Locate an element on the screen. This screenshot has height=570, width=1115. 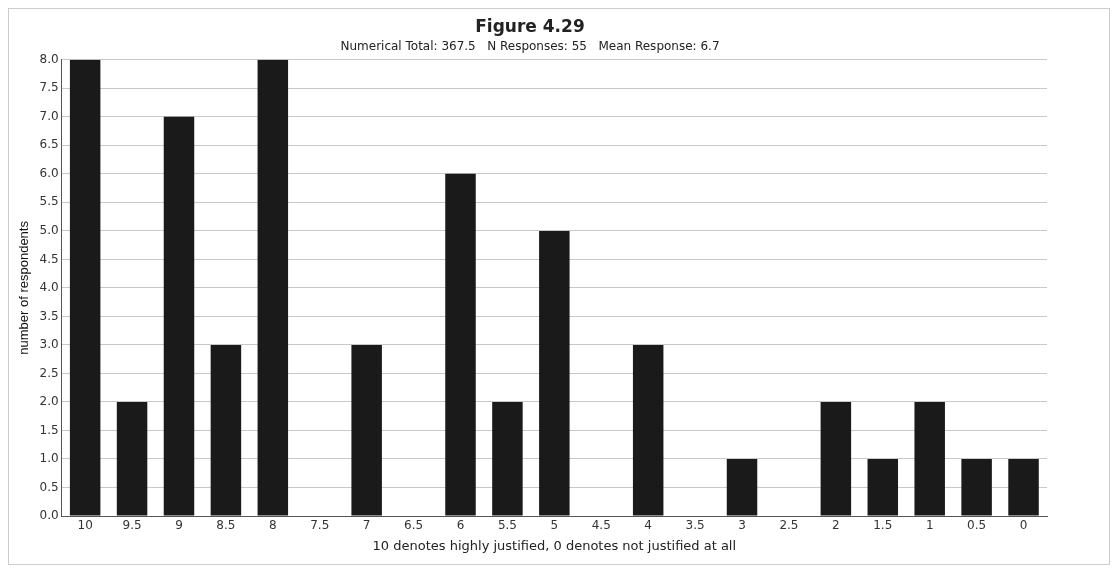
x-tick-label: 8 is located at coordinates (273, 525).